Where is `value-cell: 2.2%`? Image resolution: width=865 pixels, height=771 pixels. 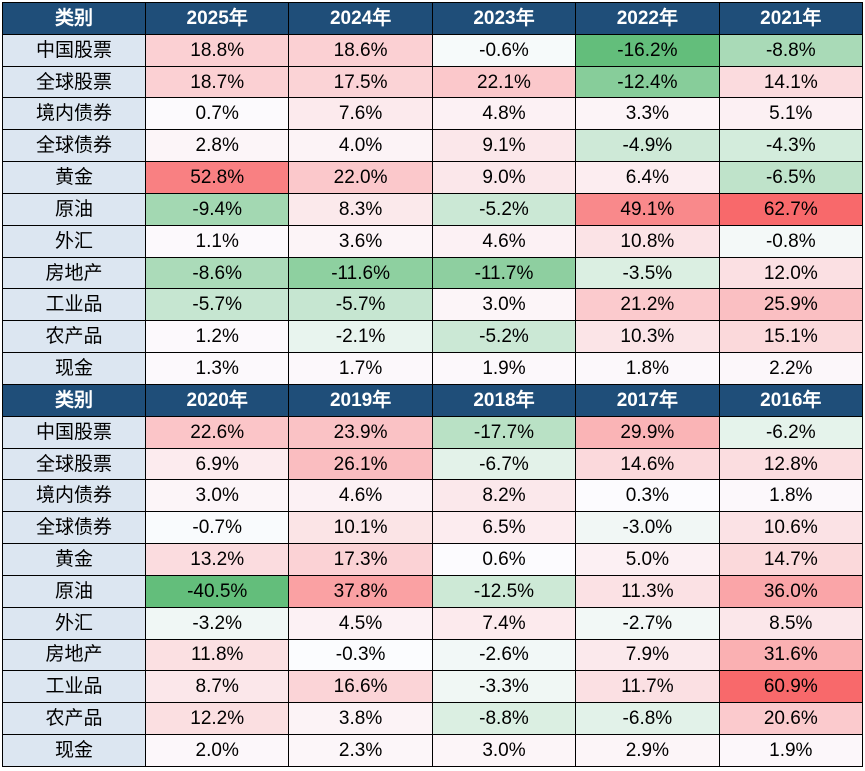 value-cell: 2.2% is located at coordinates (791, 368).